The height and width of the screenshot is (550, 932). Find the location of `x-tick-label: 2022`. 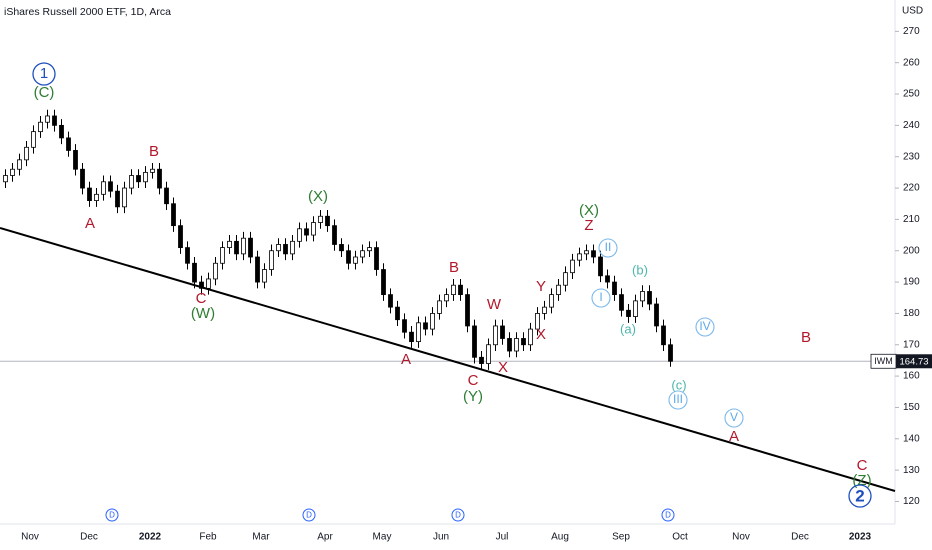

x-tick-label: 2022 is located at coordinates (150, 537).